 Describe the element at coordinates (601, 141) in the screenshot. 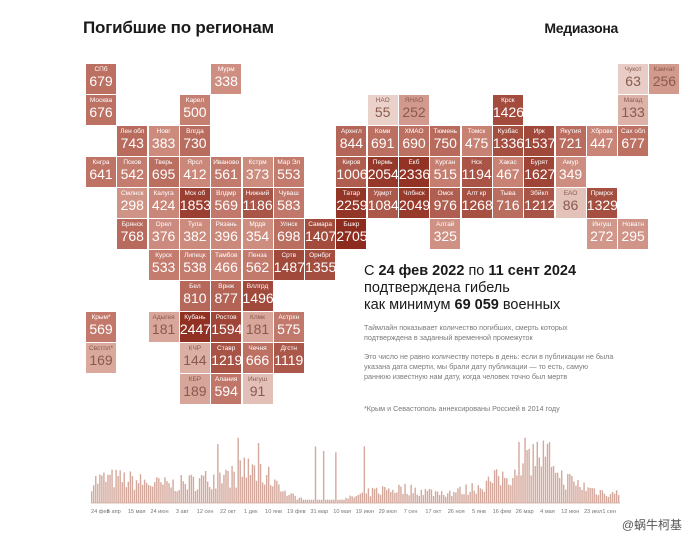

I see `region-tile: Хбровк 447` at that location.